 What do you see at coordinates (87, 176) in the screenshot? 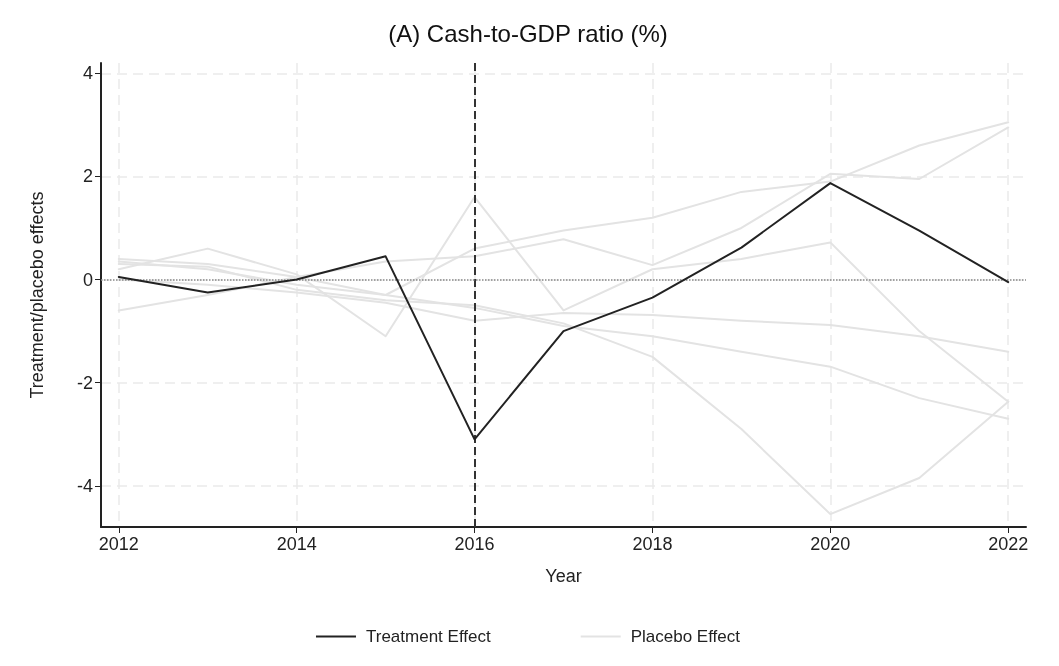
I see `y-tick-label: 2` at bounding box center [87, 176].